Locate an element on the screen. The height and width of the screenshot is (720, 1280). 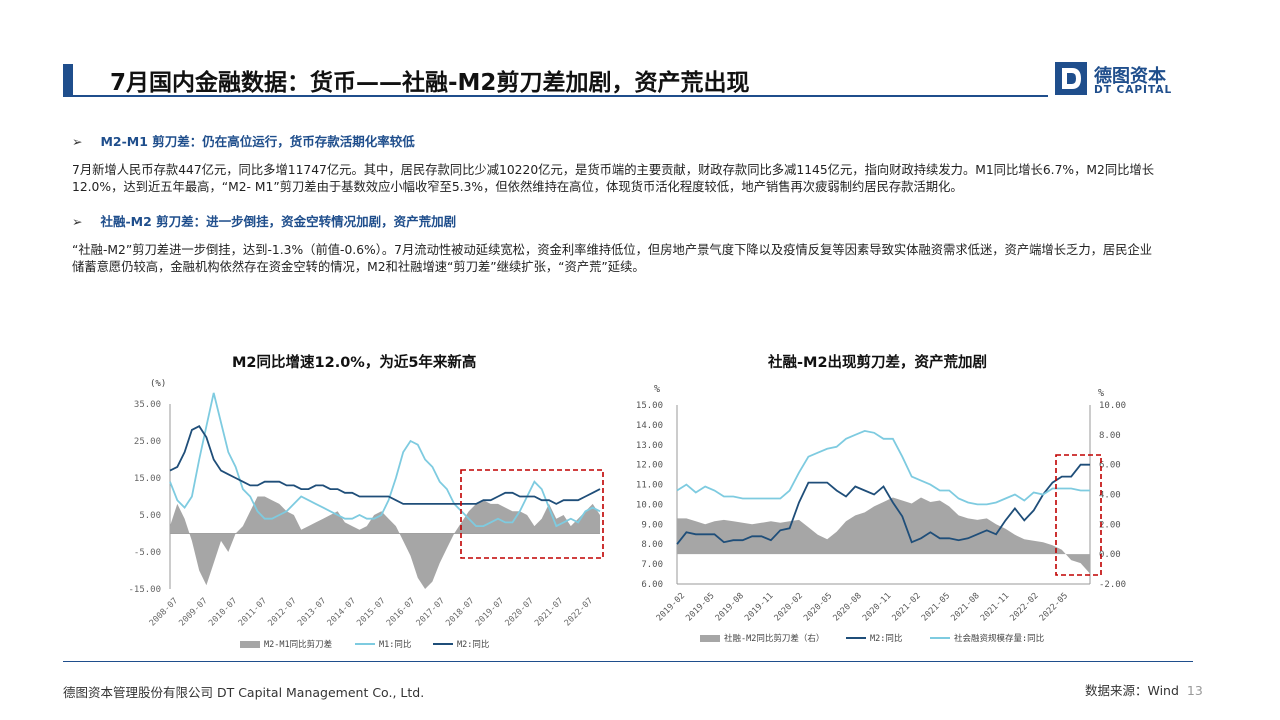
x-tick-label: 2020-02 is located at coordinates (789, 607).